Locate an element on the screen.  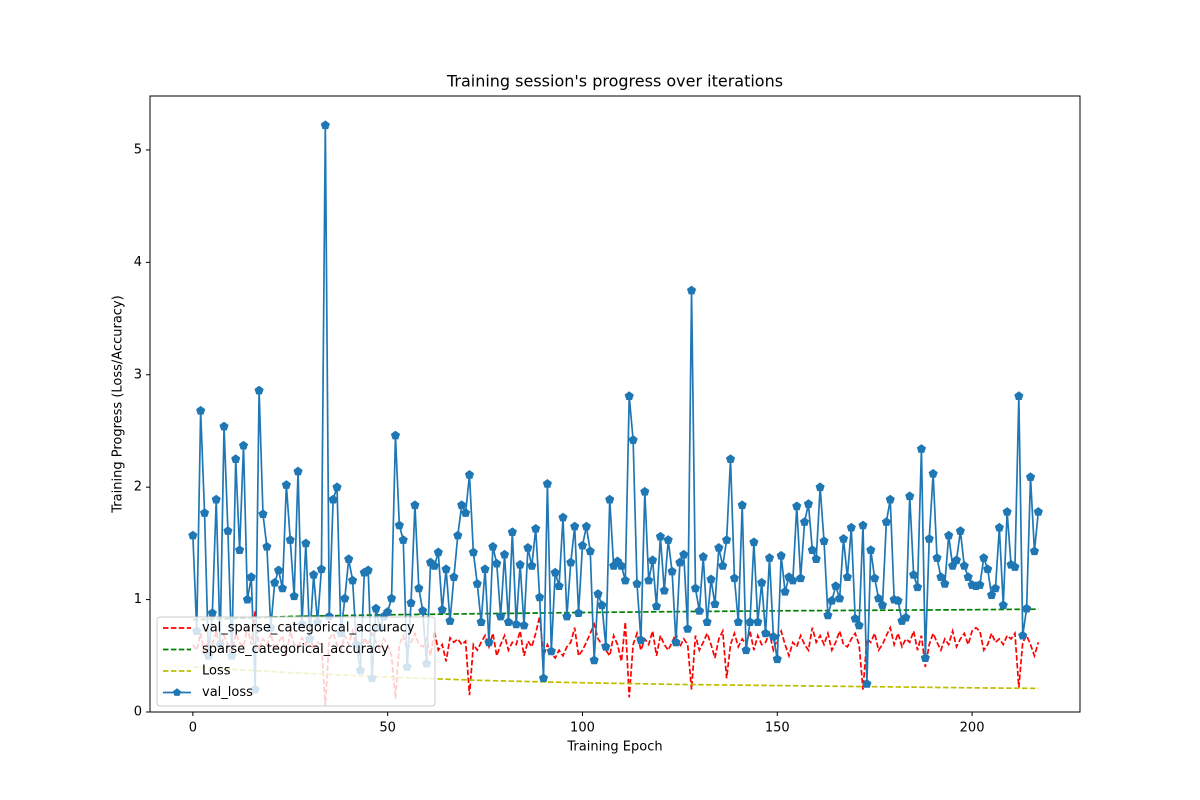
y-axis-label: Training Progress (Loss/Accuracy) is located at coordinates (118, 404).